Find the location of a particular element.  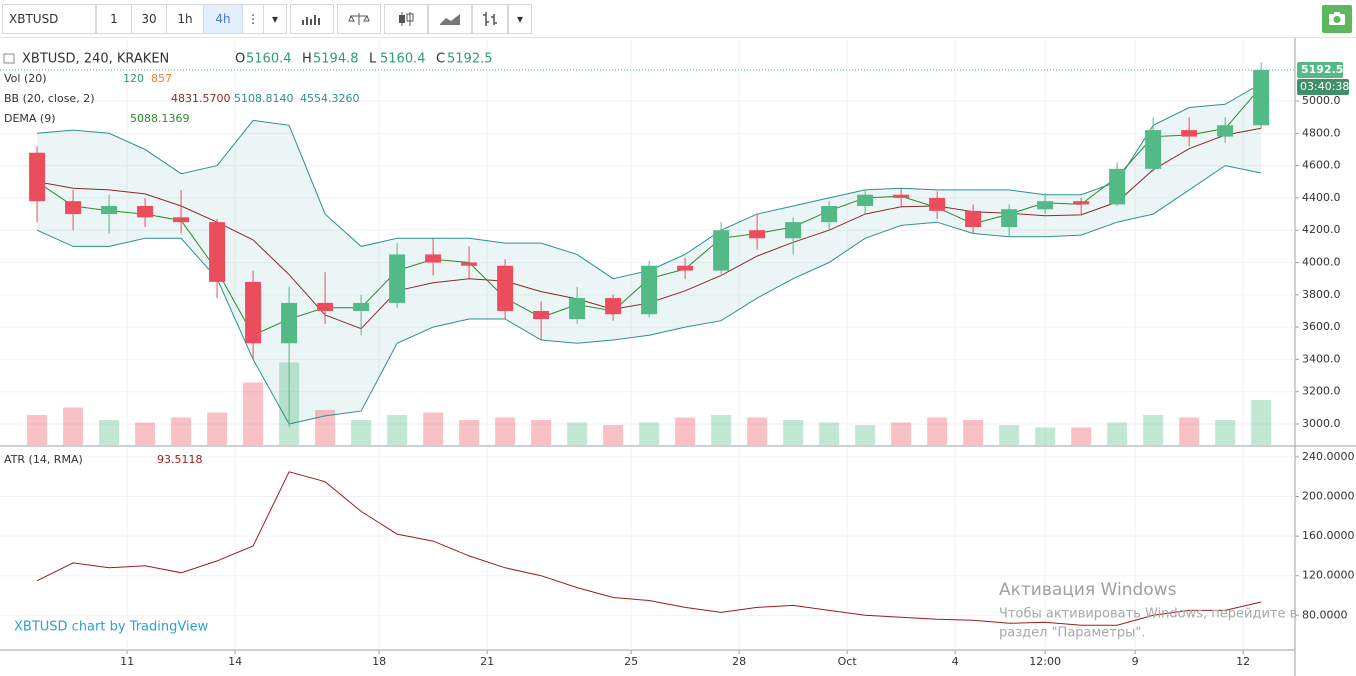

ohlc-value: 5194.8 is located at coordinates (336, 59).